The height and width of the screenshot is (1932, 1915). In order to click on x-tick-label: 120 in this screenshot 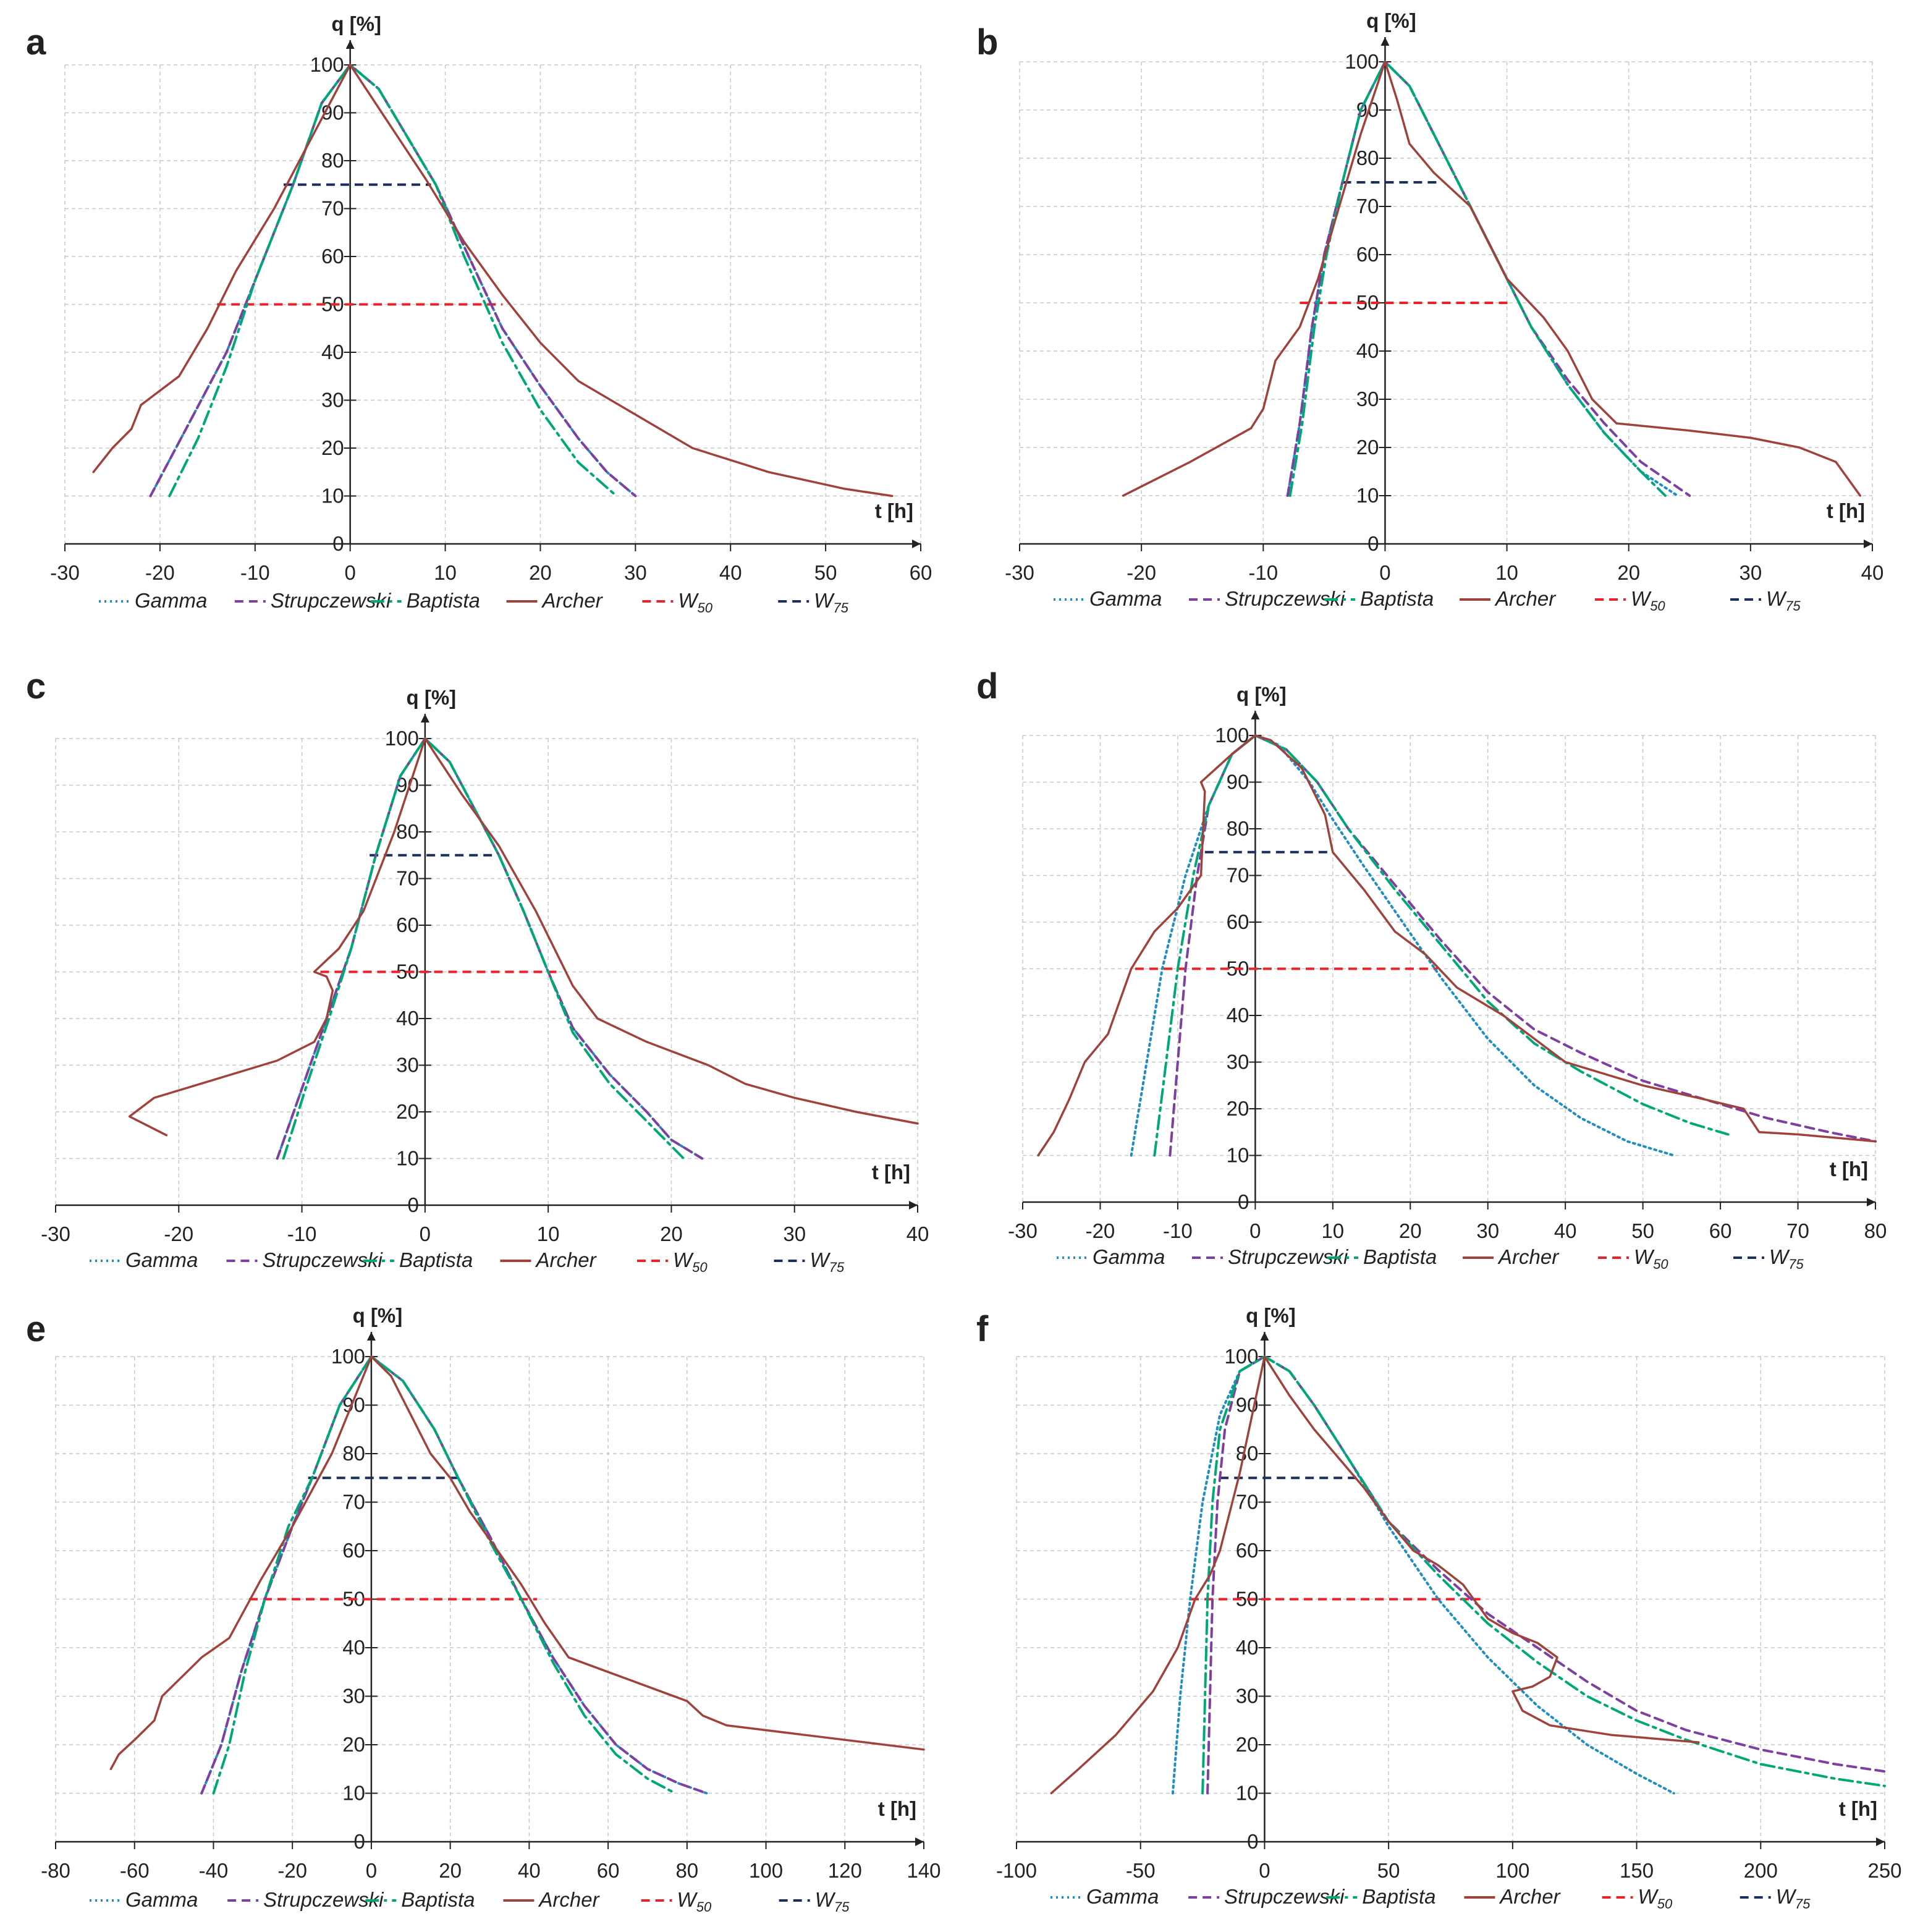, I will do `click(845, 1870)`.